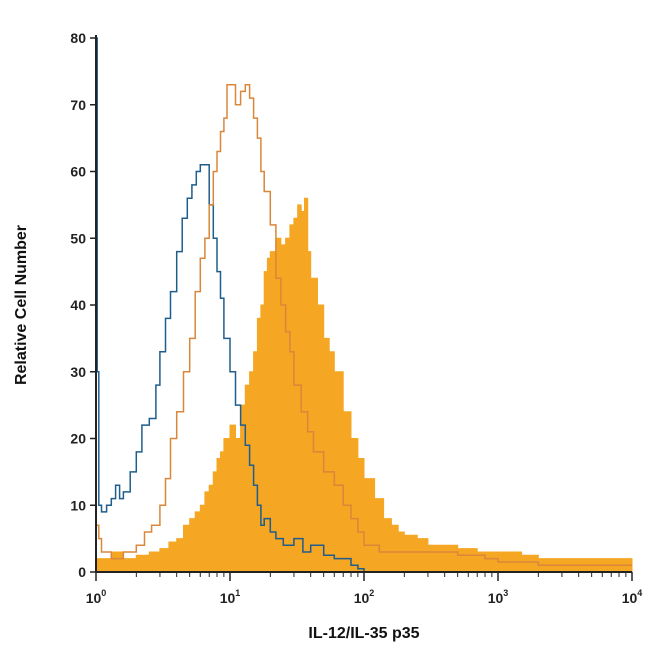  Describe the element at coordinates (78, 305) in the screenshot. I see `y-tick-label: 40` at that location.